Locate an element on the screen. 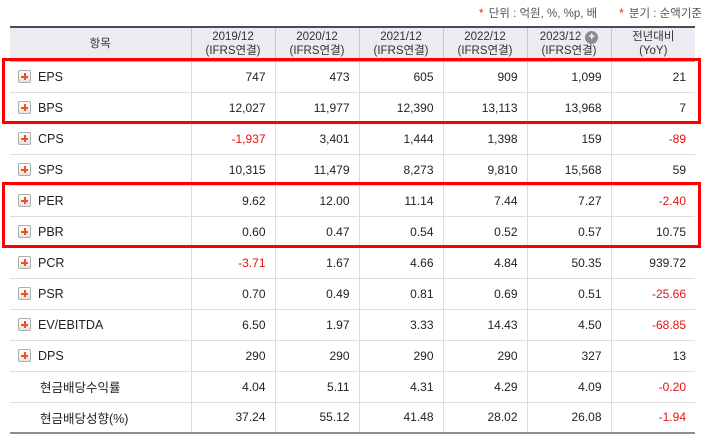 This screenshot has width=706, height=441. metric-value: 12,390 is located at coordinates (400, 107).